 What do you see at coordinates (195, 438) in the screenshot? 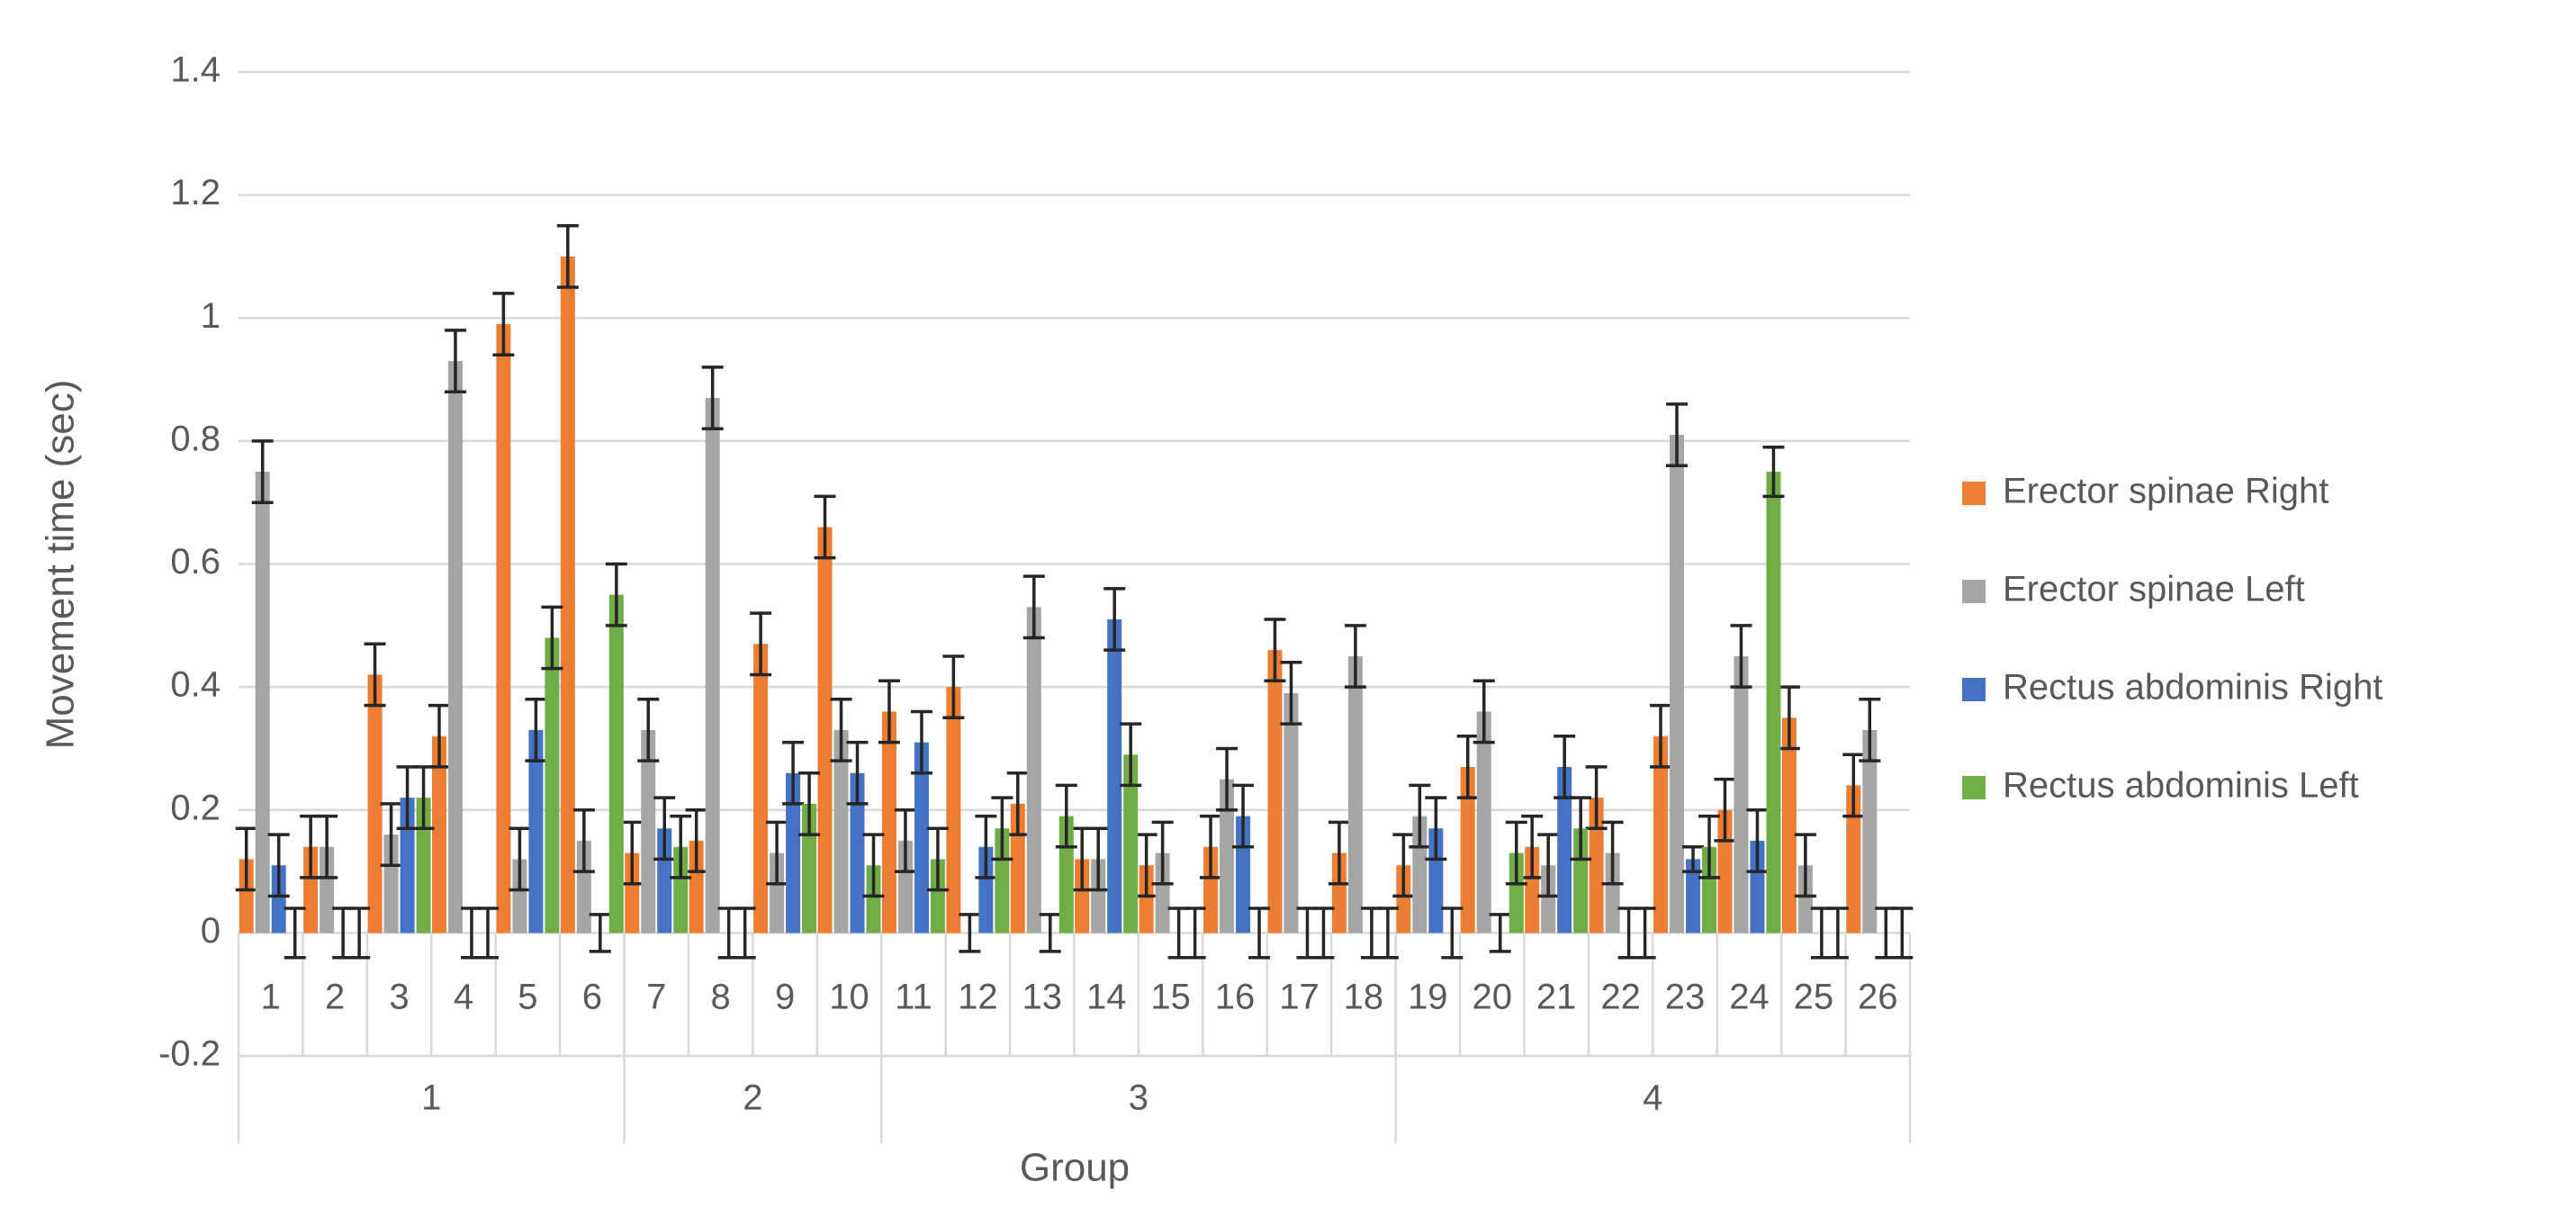
I see `y-tick-label: 0.8` at bounding box center [195, 438].